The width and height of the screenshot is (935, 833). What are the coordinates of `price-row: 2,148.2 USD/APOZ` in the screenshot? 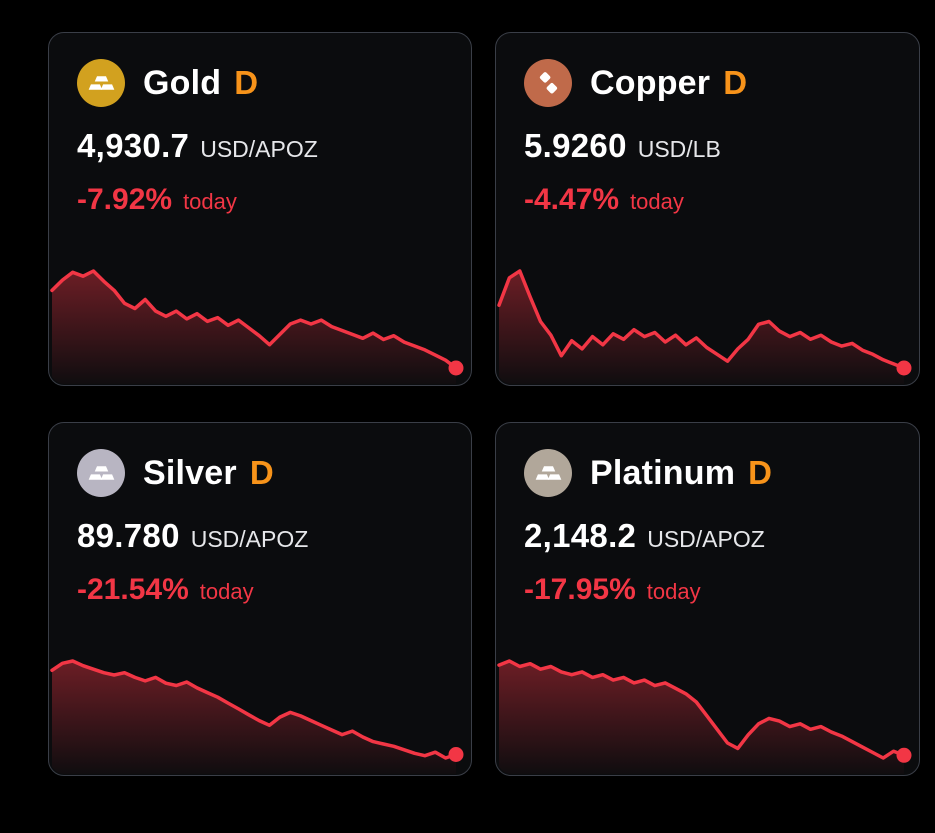 It's located at (707, 536).